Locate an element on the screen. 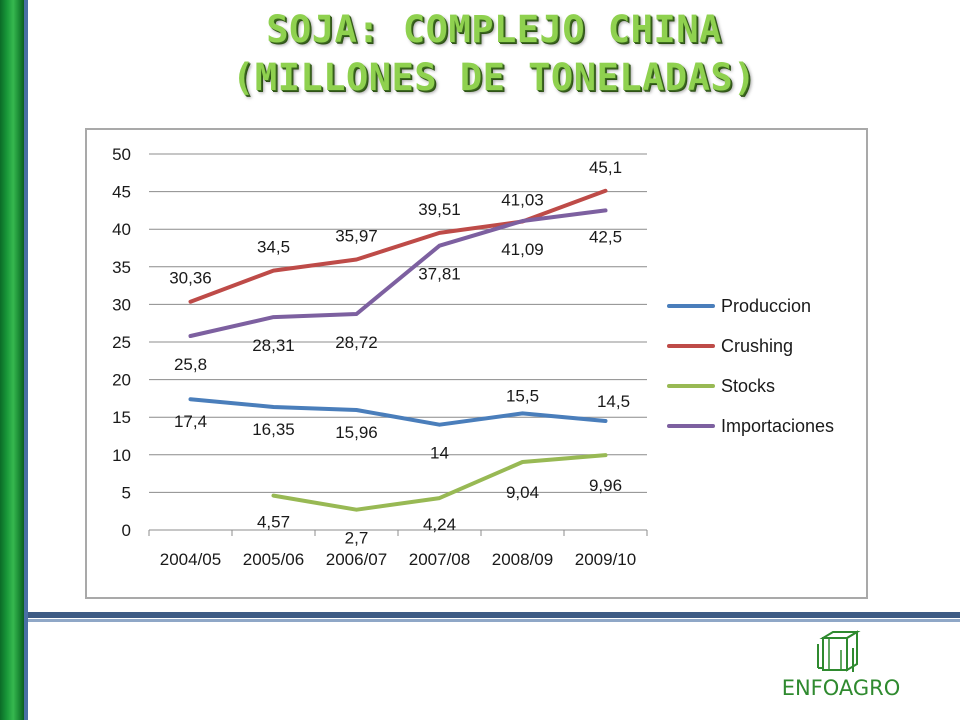 The height and width of the screenshot is (720, 960). left-accent-edge is located at coordinates (26, 360).